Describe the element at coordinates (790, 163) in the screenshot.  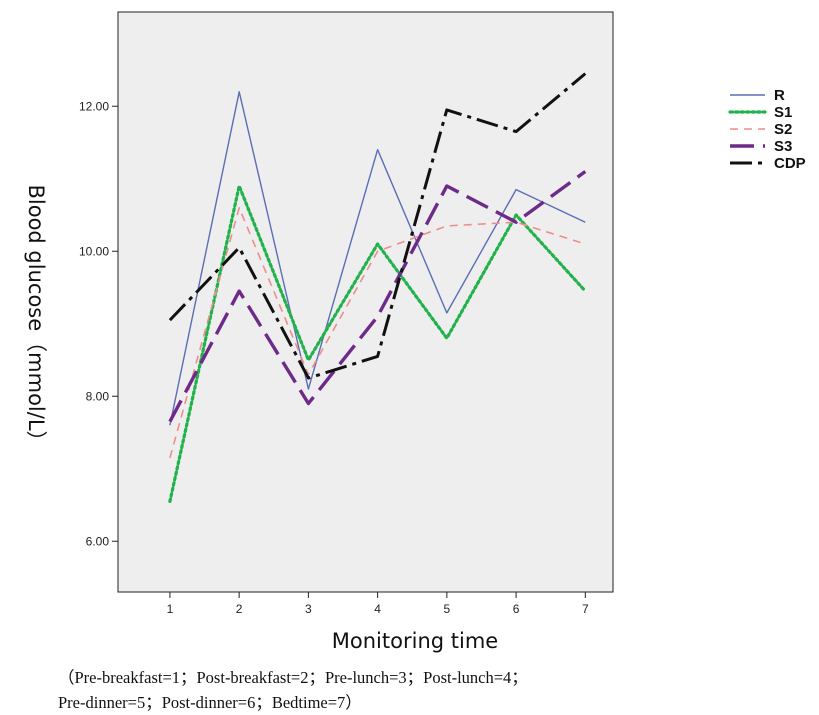
I see `legend-label-cdp: CDP` at that location.